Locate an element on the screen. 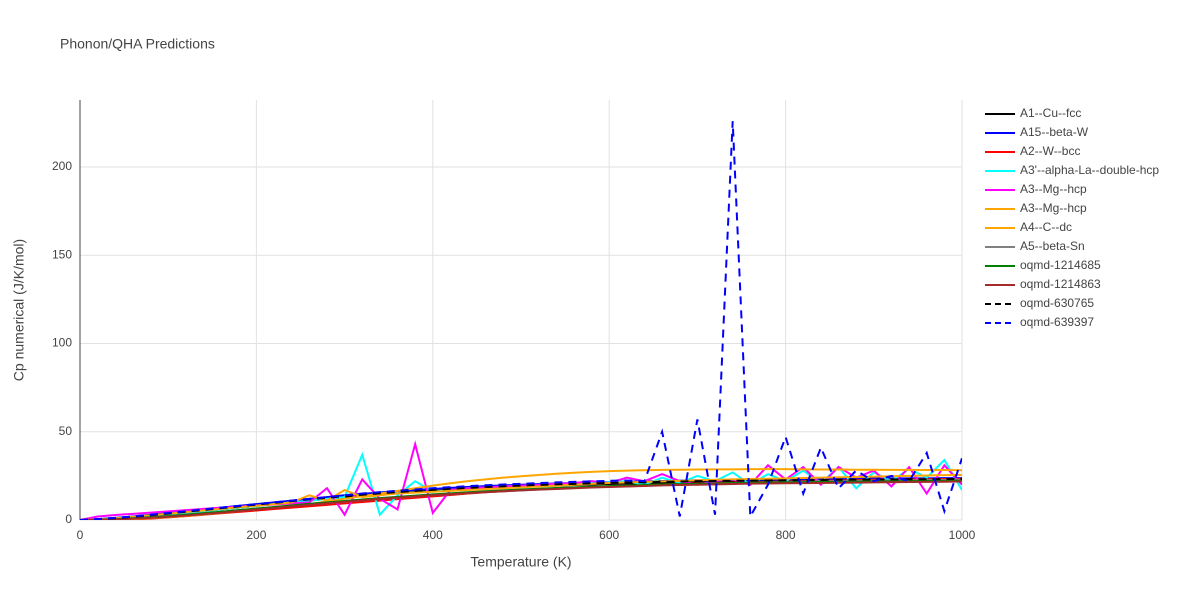 This screenshot has height=605, width=1200. legend-label: oqmd-1214863 is located at coordinates (1060, 284).